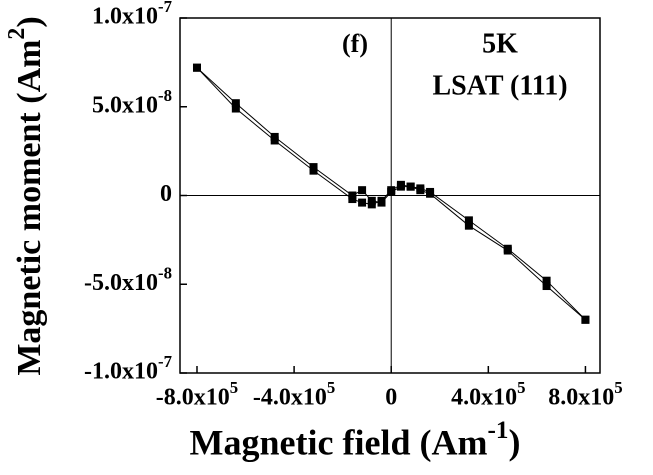 This screenshot has height=475, width=653. I want to click on annotation: (f), so click(355, 43).